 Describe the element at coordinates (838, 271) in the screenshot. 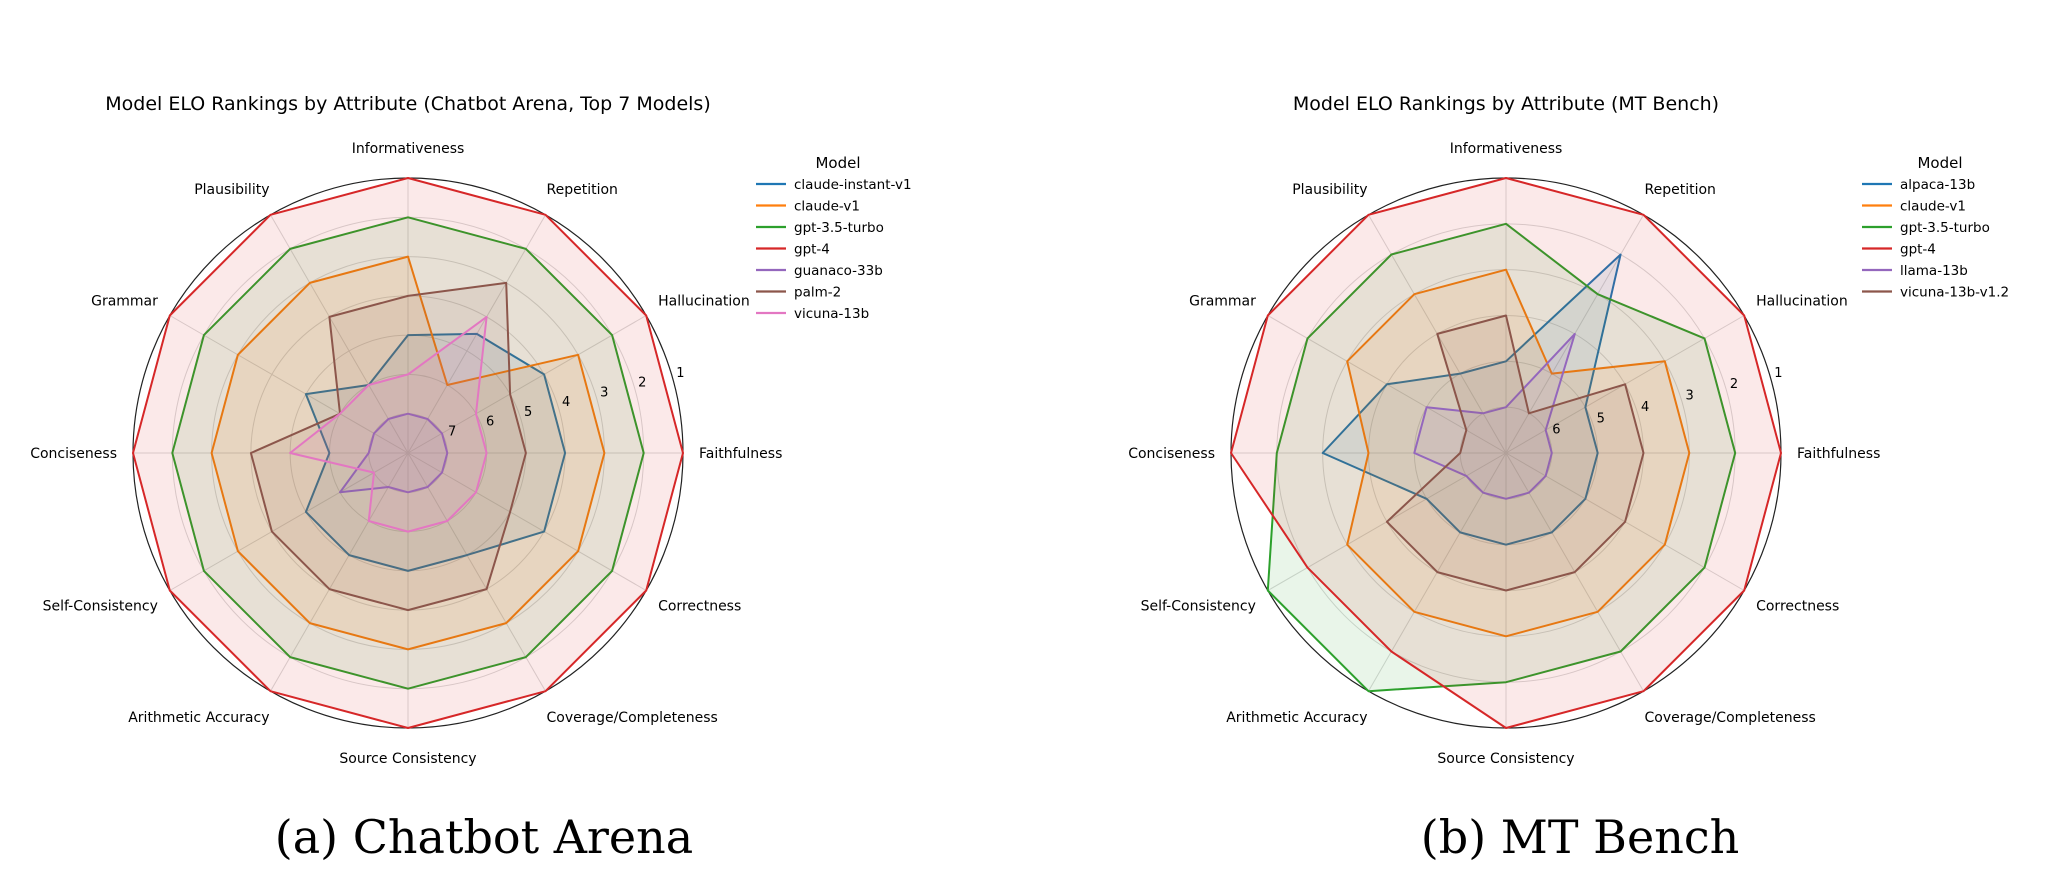

I see `legend-item-guanaco-33b: guanaco-33b` at that location.